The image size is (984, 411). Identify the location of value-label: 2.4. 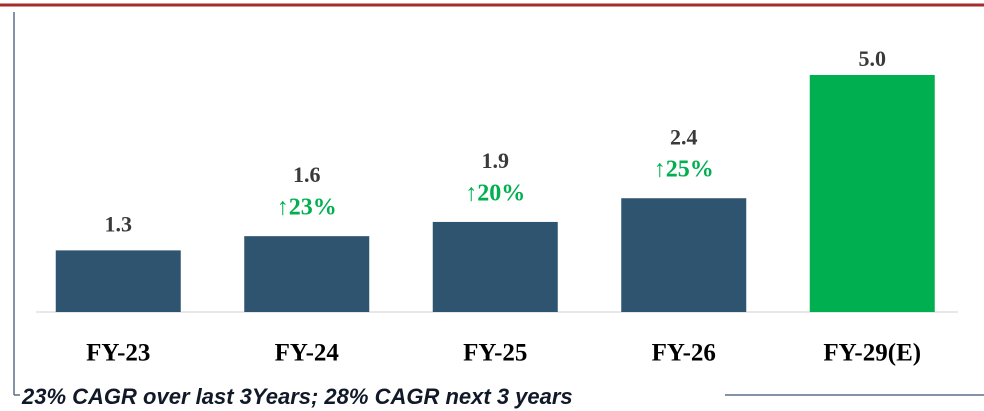
(684, 136).